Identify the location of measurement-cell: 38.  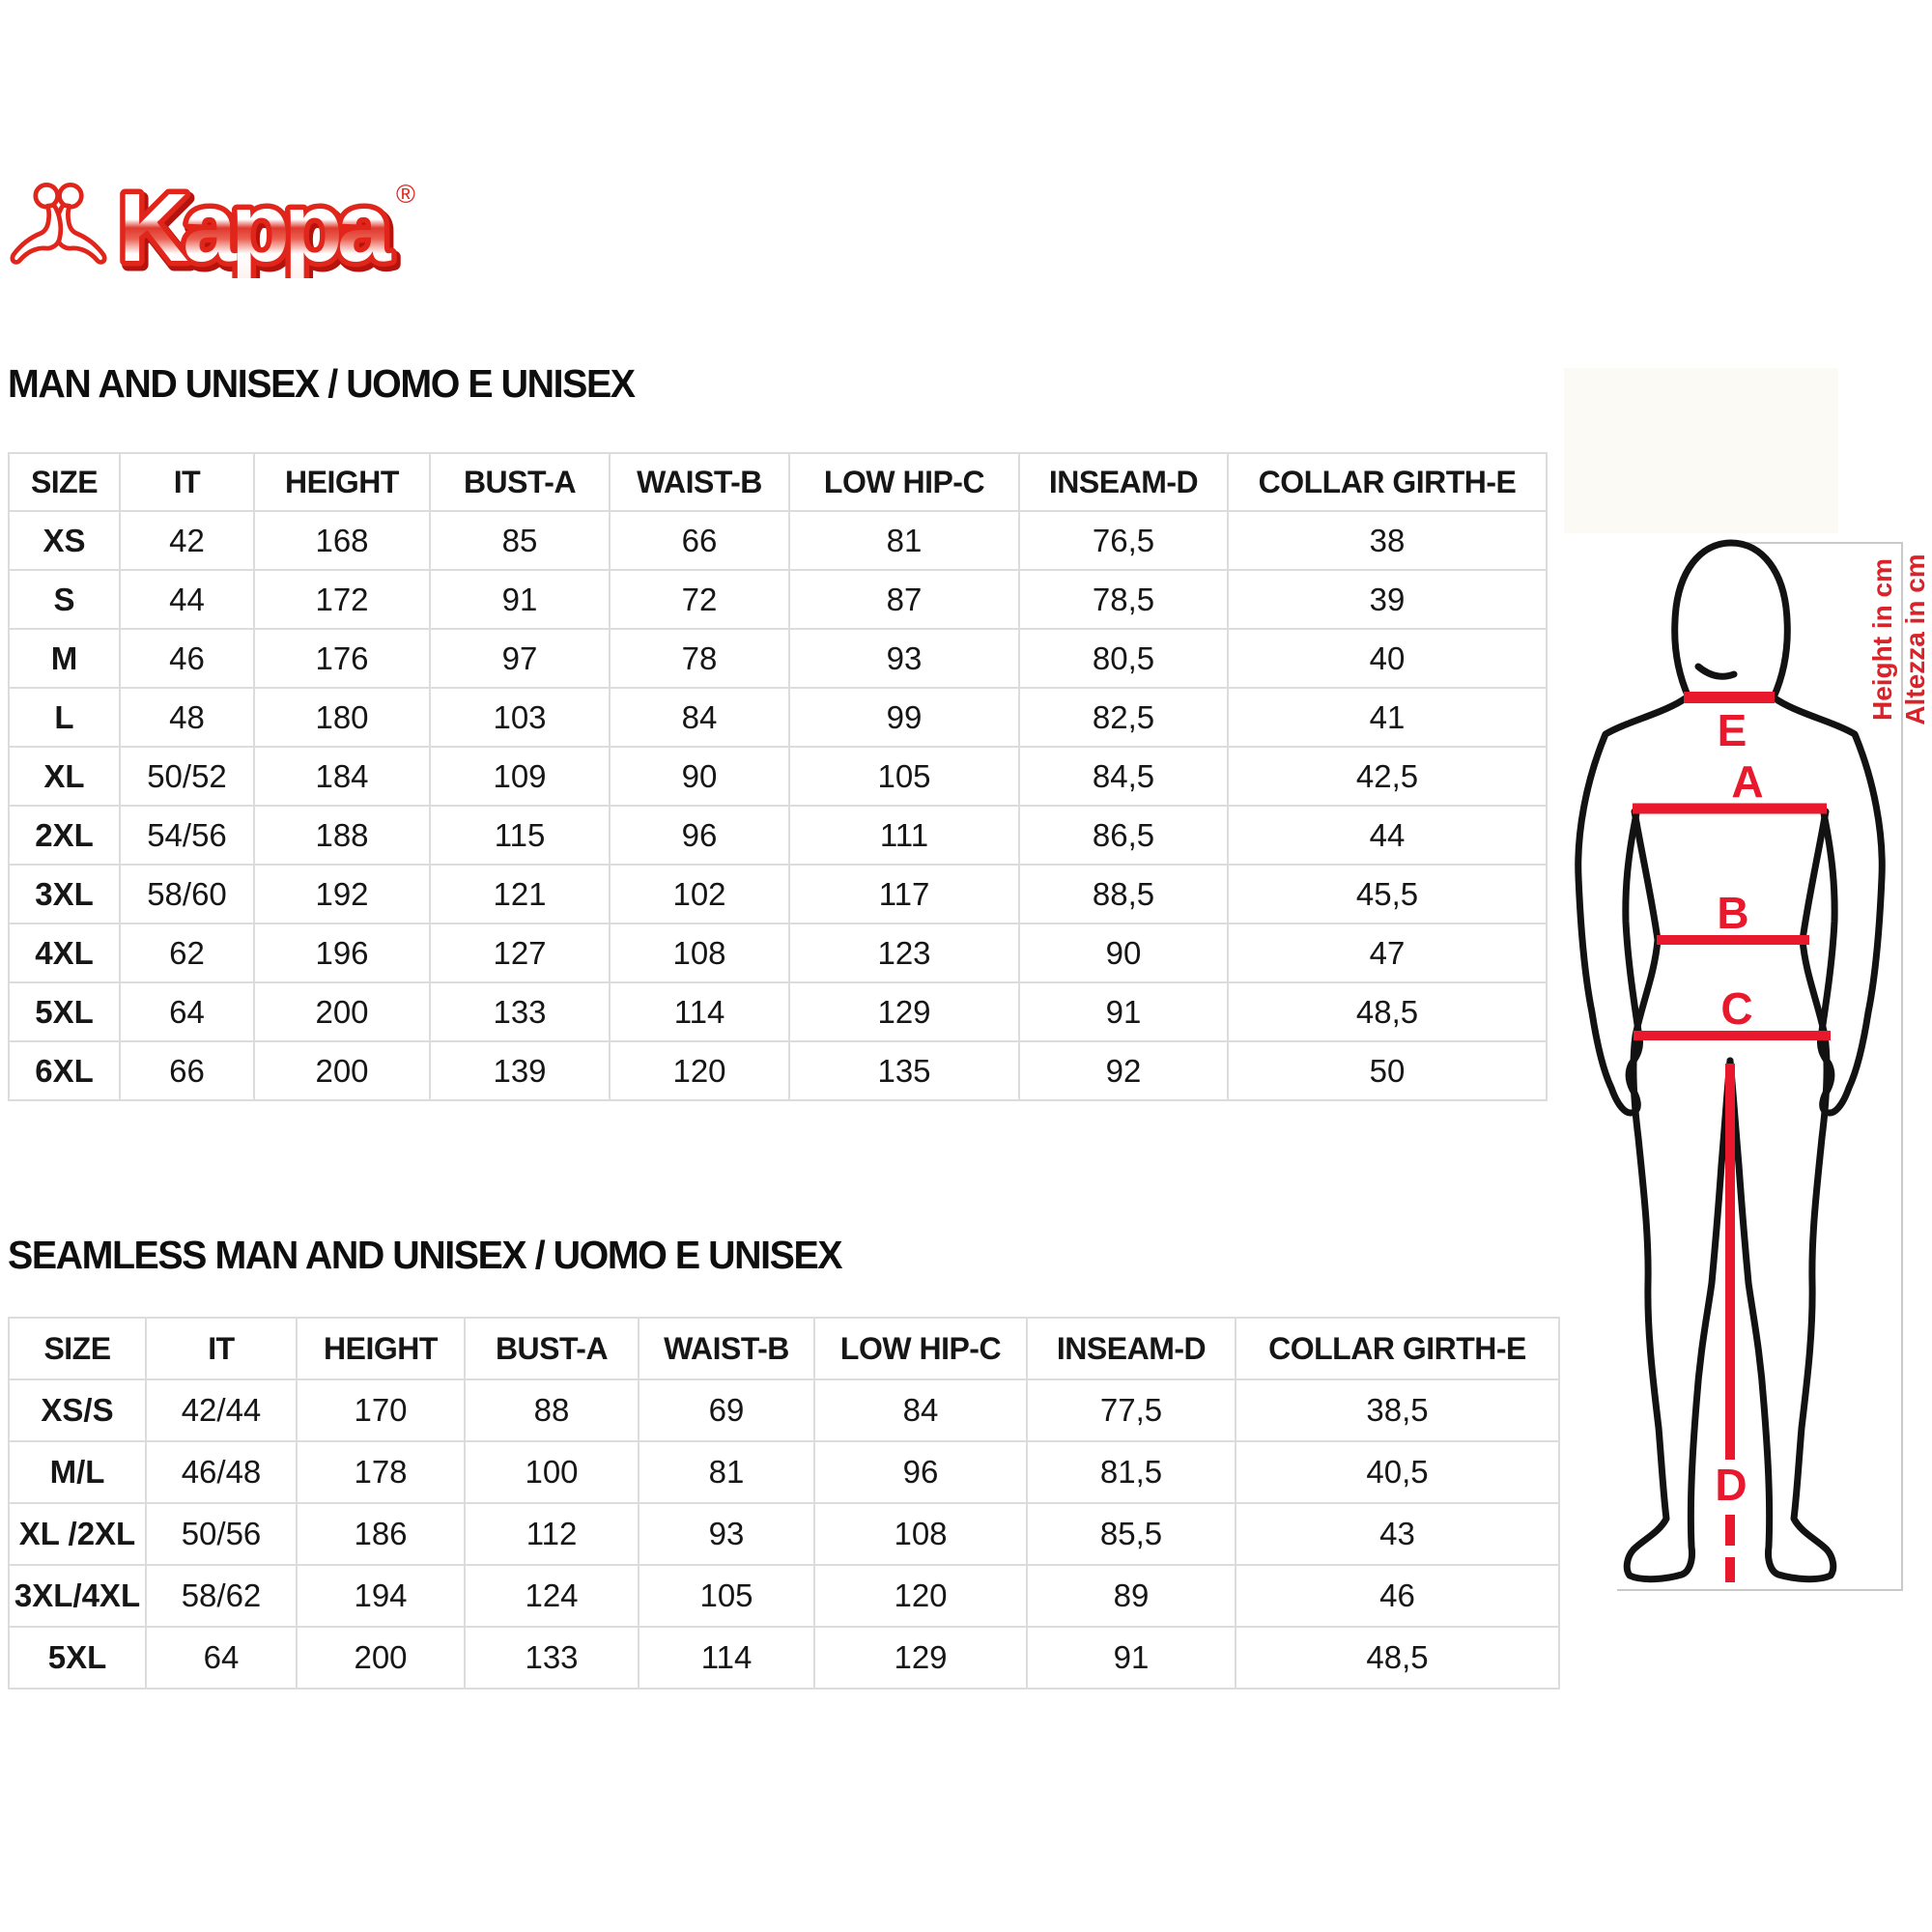
(1387, 540).